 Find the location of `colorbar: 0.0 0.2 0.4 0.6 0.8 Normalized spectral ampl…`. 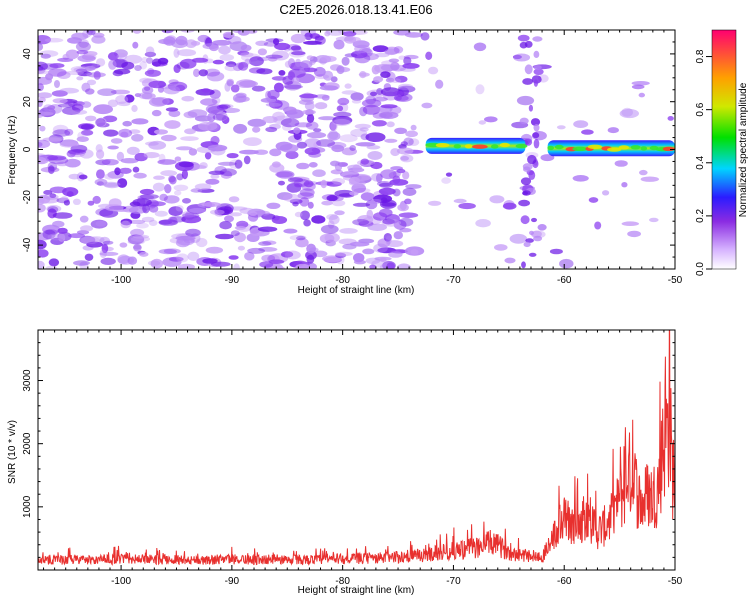

colorbar: 0.0 0.2 0.4 0.6 0.8 Normalized spectral ampl… is located at coordinates (722, 152).